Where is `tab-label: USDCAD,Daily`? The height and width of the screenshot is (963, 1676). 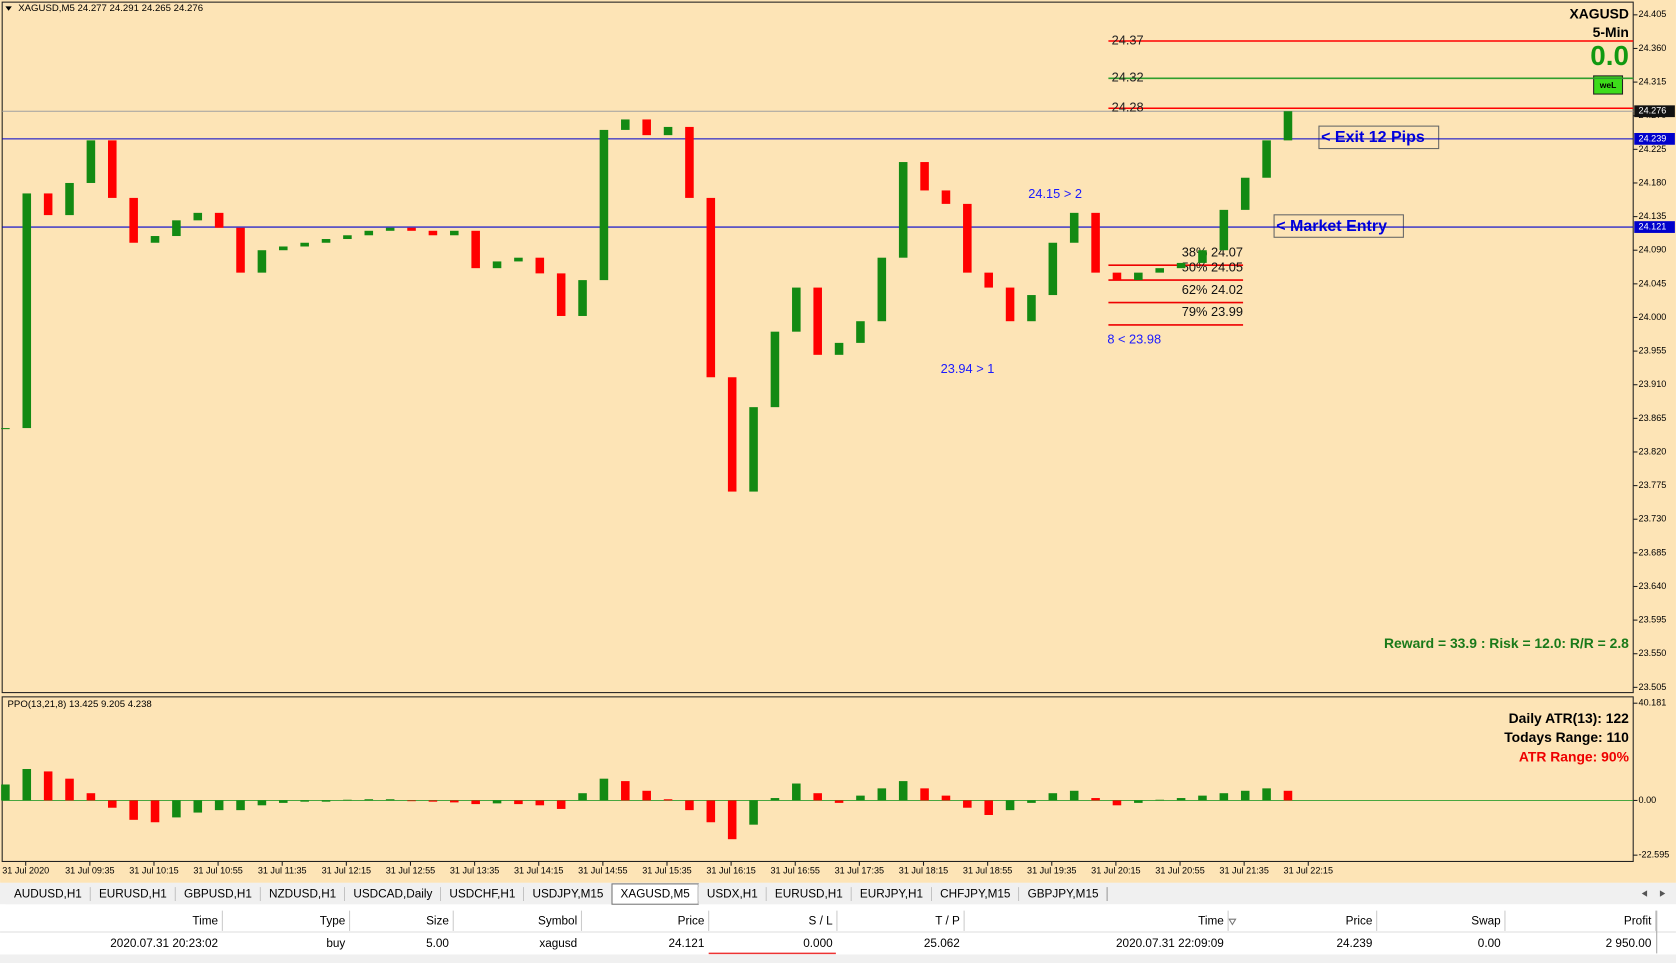
tab-label: USDCAD,Daily is located at coordinates (392, 894).